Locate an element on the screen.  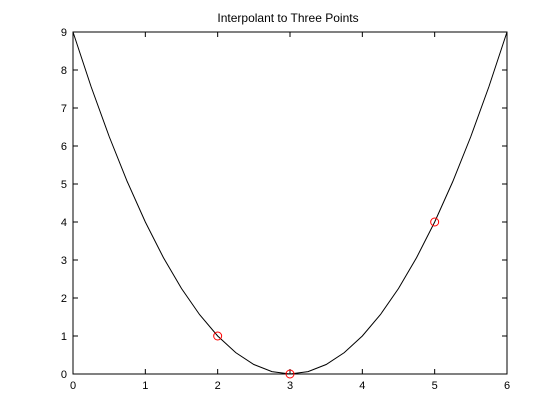
chart-title: Interpolant to Three Points is located at coordinates (287, 18).